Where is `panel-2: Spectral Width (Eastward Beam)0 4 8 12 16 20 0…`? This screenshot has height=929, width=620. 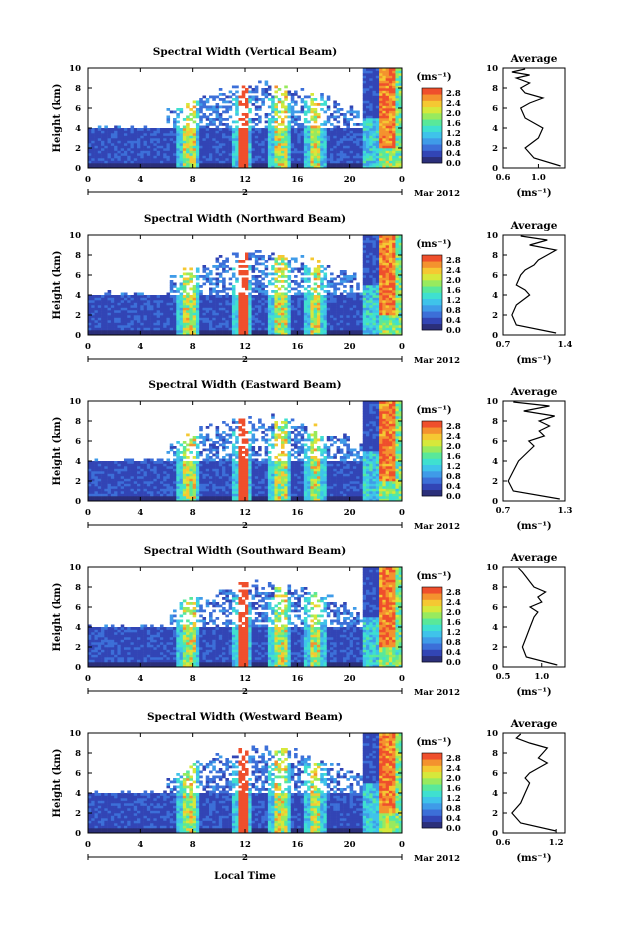
panel-2: Spectral Width (Eastward Beam)0 4 8 12 16 20 0… is located at coordinates (312, 455).